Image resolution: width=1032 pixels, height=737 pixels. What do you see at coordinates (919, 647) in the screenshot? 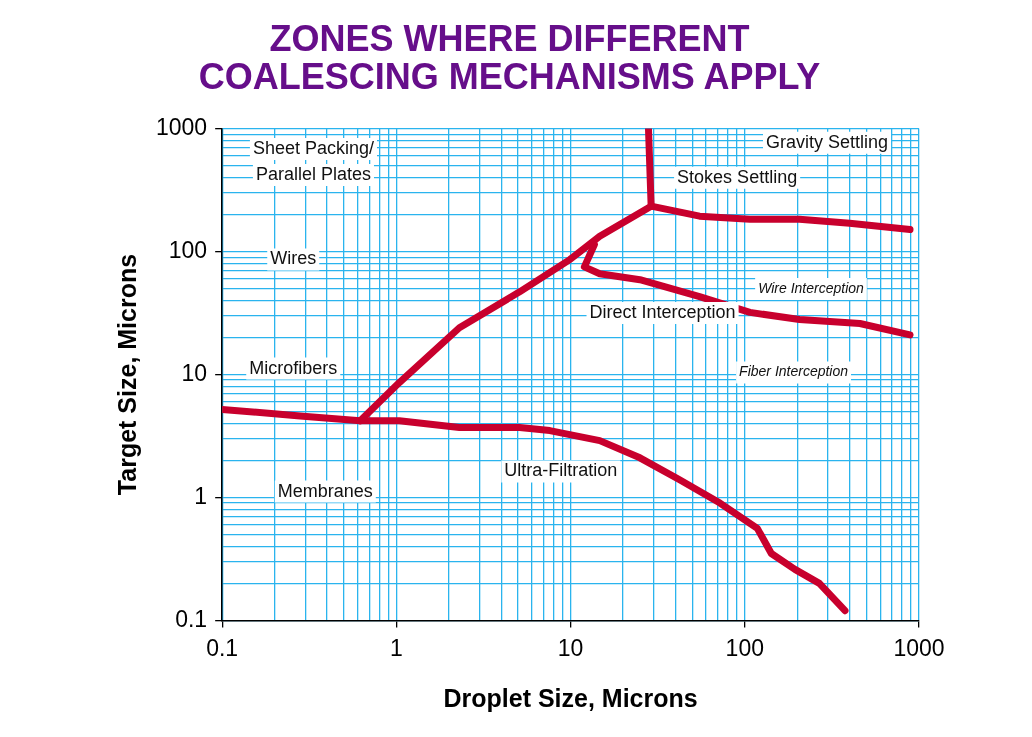
I see `x-tick-label: 1000` at bounding box center [919, 647].